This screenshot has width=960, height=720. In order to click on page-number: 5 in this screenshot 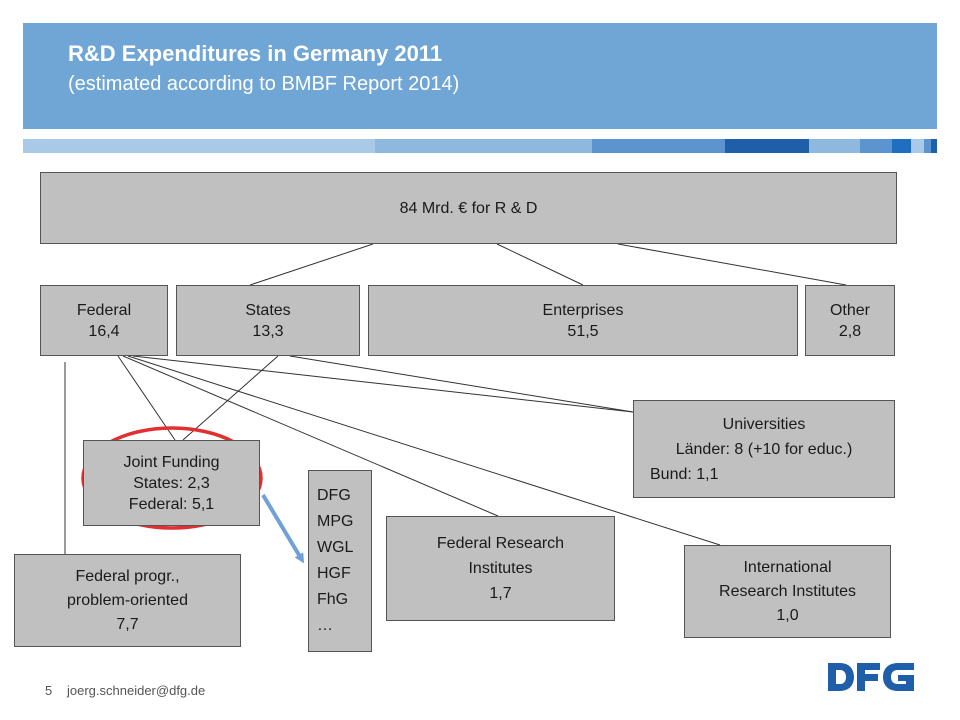, I will do `click(49, 690)`.